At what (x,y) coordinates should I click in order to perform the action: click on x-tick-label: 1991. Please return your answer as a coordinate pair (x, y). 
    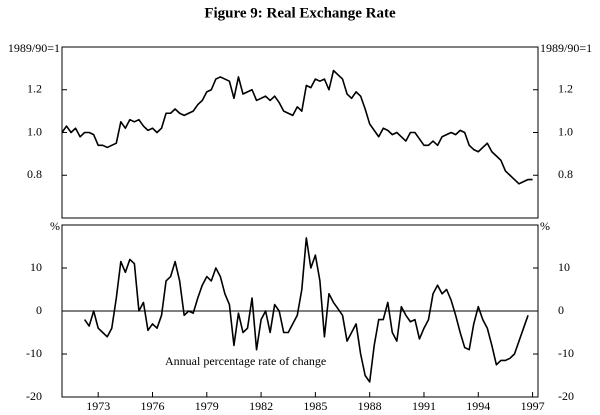
    Looking at the image, I should click on (424, 406).